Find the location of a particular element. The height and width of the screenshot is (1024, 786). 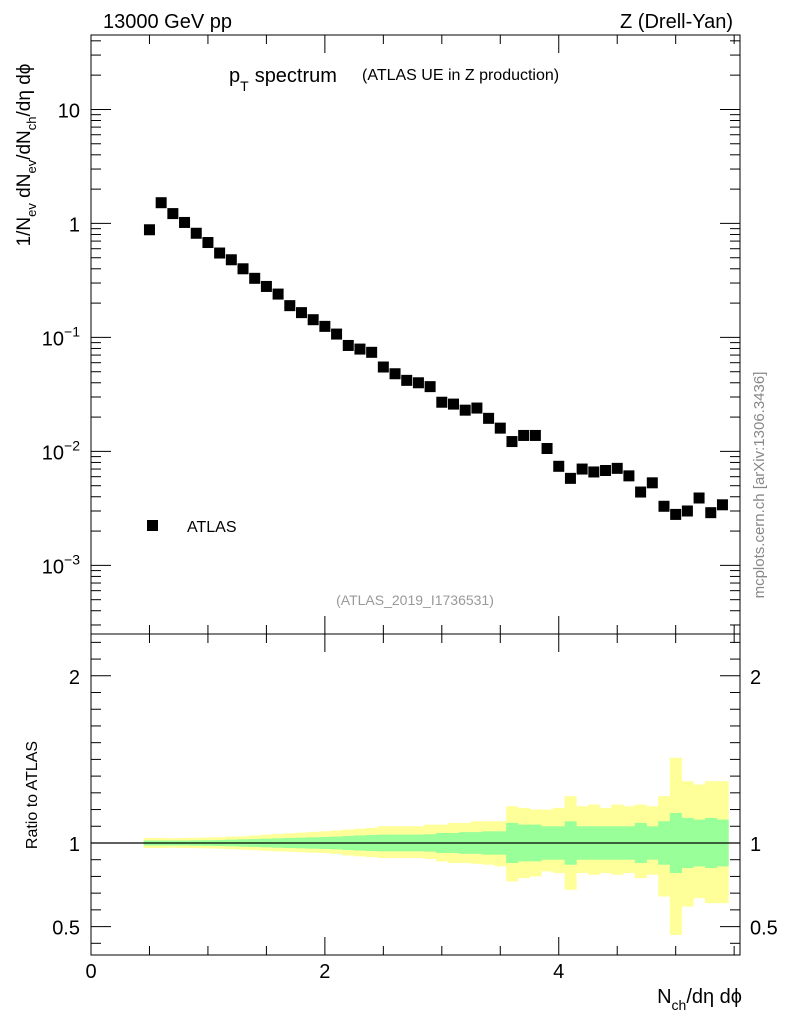

top-ylabel: 1/Nev dNev/dNch/dη dϕ is located at coordinates (26, 155).